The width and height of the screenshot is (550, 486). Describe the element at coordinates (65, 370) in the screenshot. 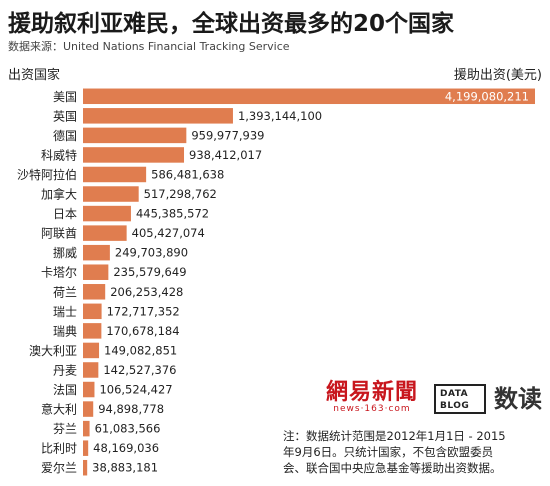

I see `category-label: 丹麦` at that location.